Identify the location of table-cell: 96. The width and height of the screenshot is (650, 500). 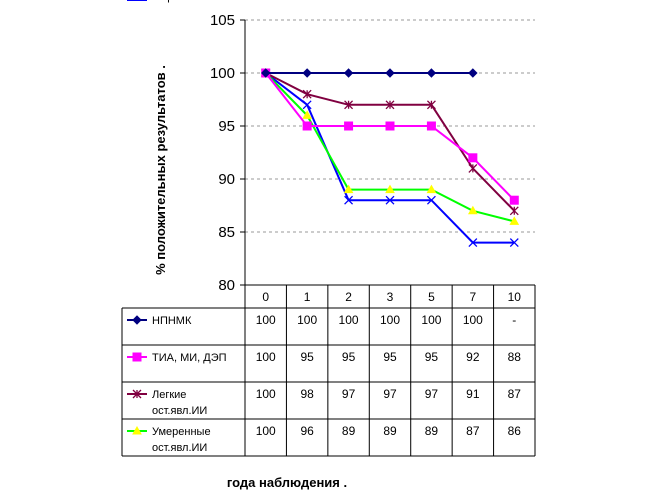
(307, 431).